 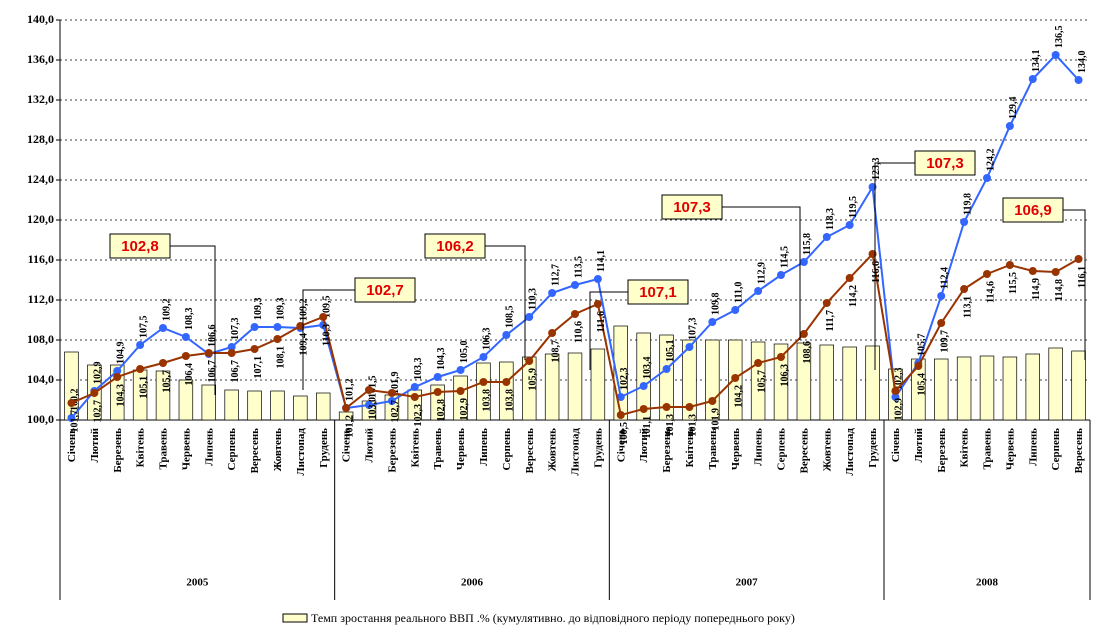 I want to click on data-label: 107,3, so click(x=235, y=329).